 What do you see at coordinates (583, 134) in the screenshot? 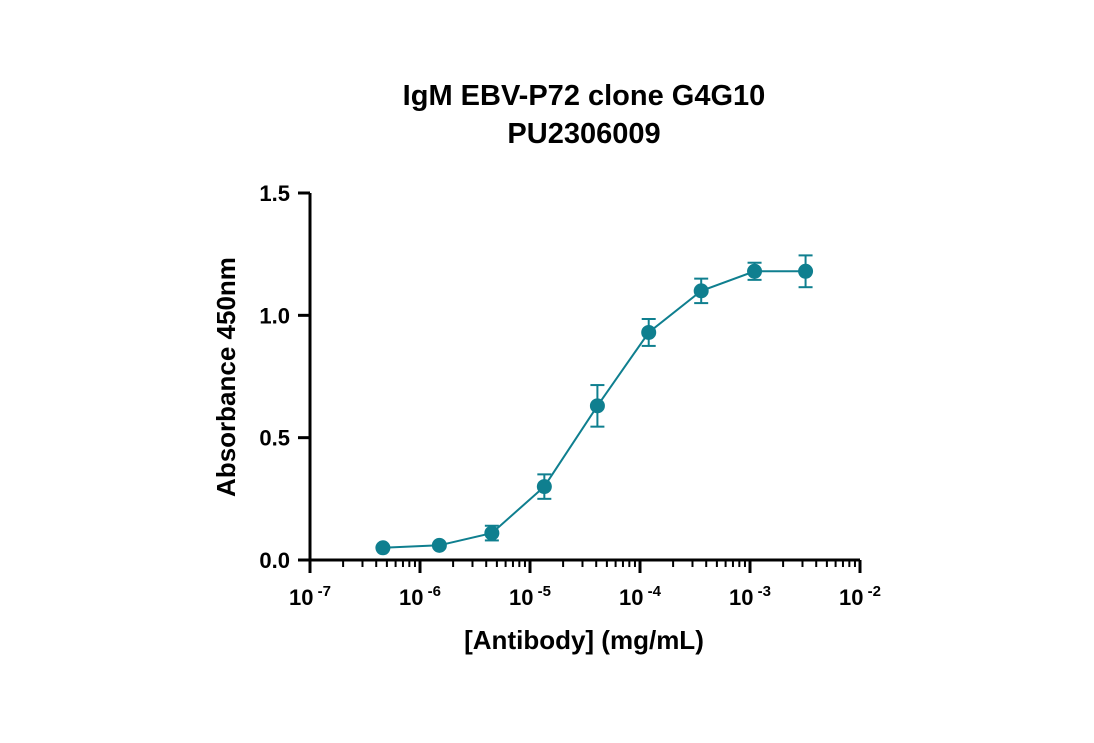
I see `chart-subtitle: PU2306009` at bounding box center [583, 134].